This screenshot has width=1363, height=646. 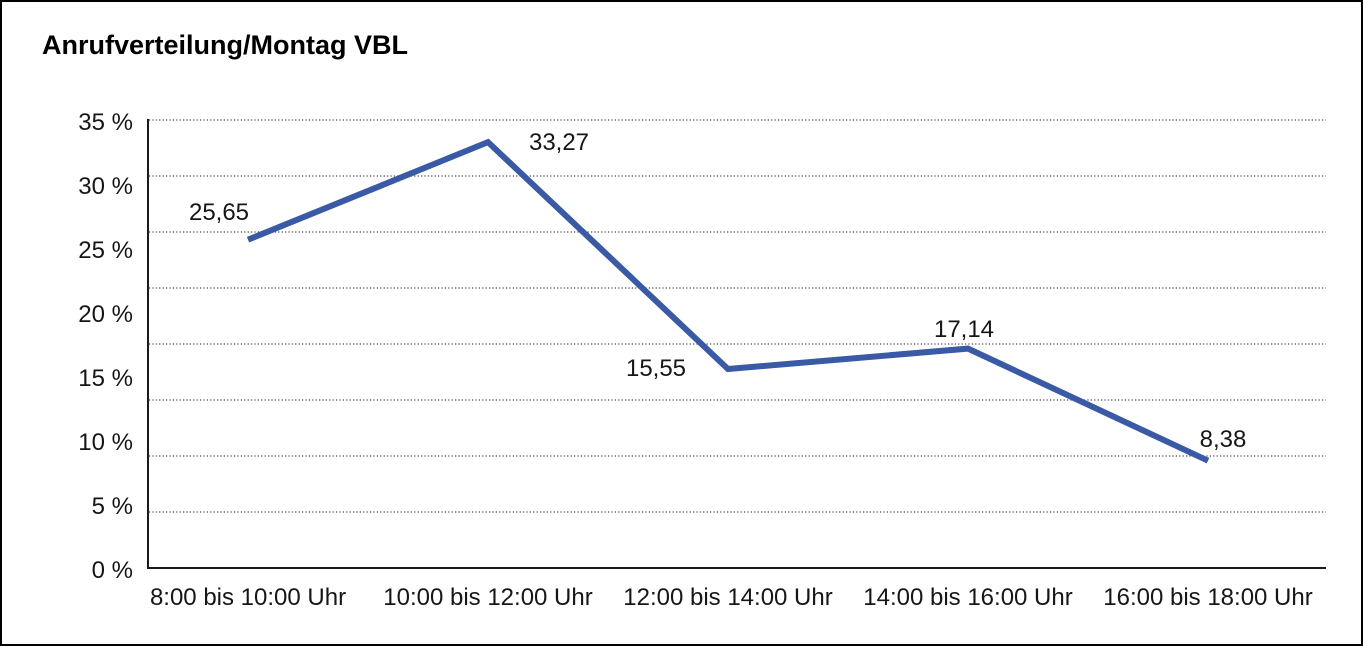 What do you see at coordinates (219, 212) in the screenshot?
I see `point-value-label: 25,65` at bounding box center [219, 212].